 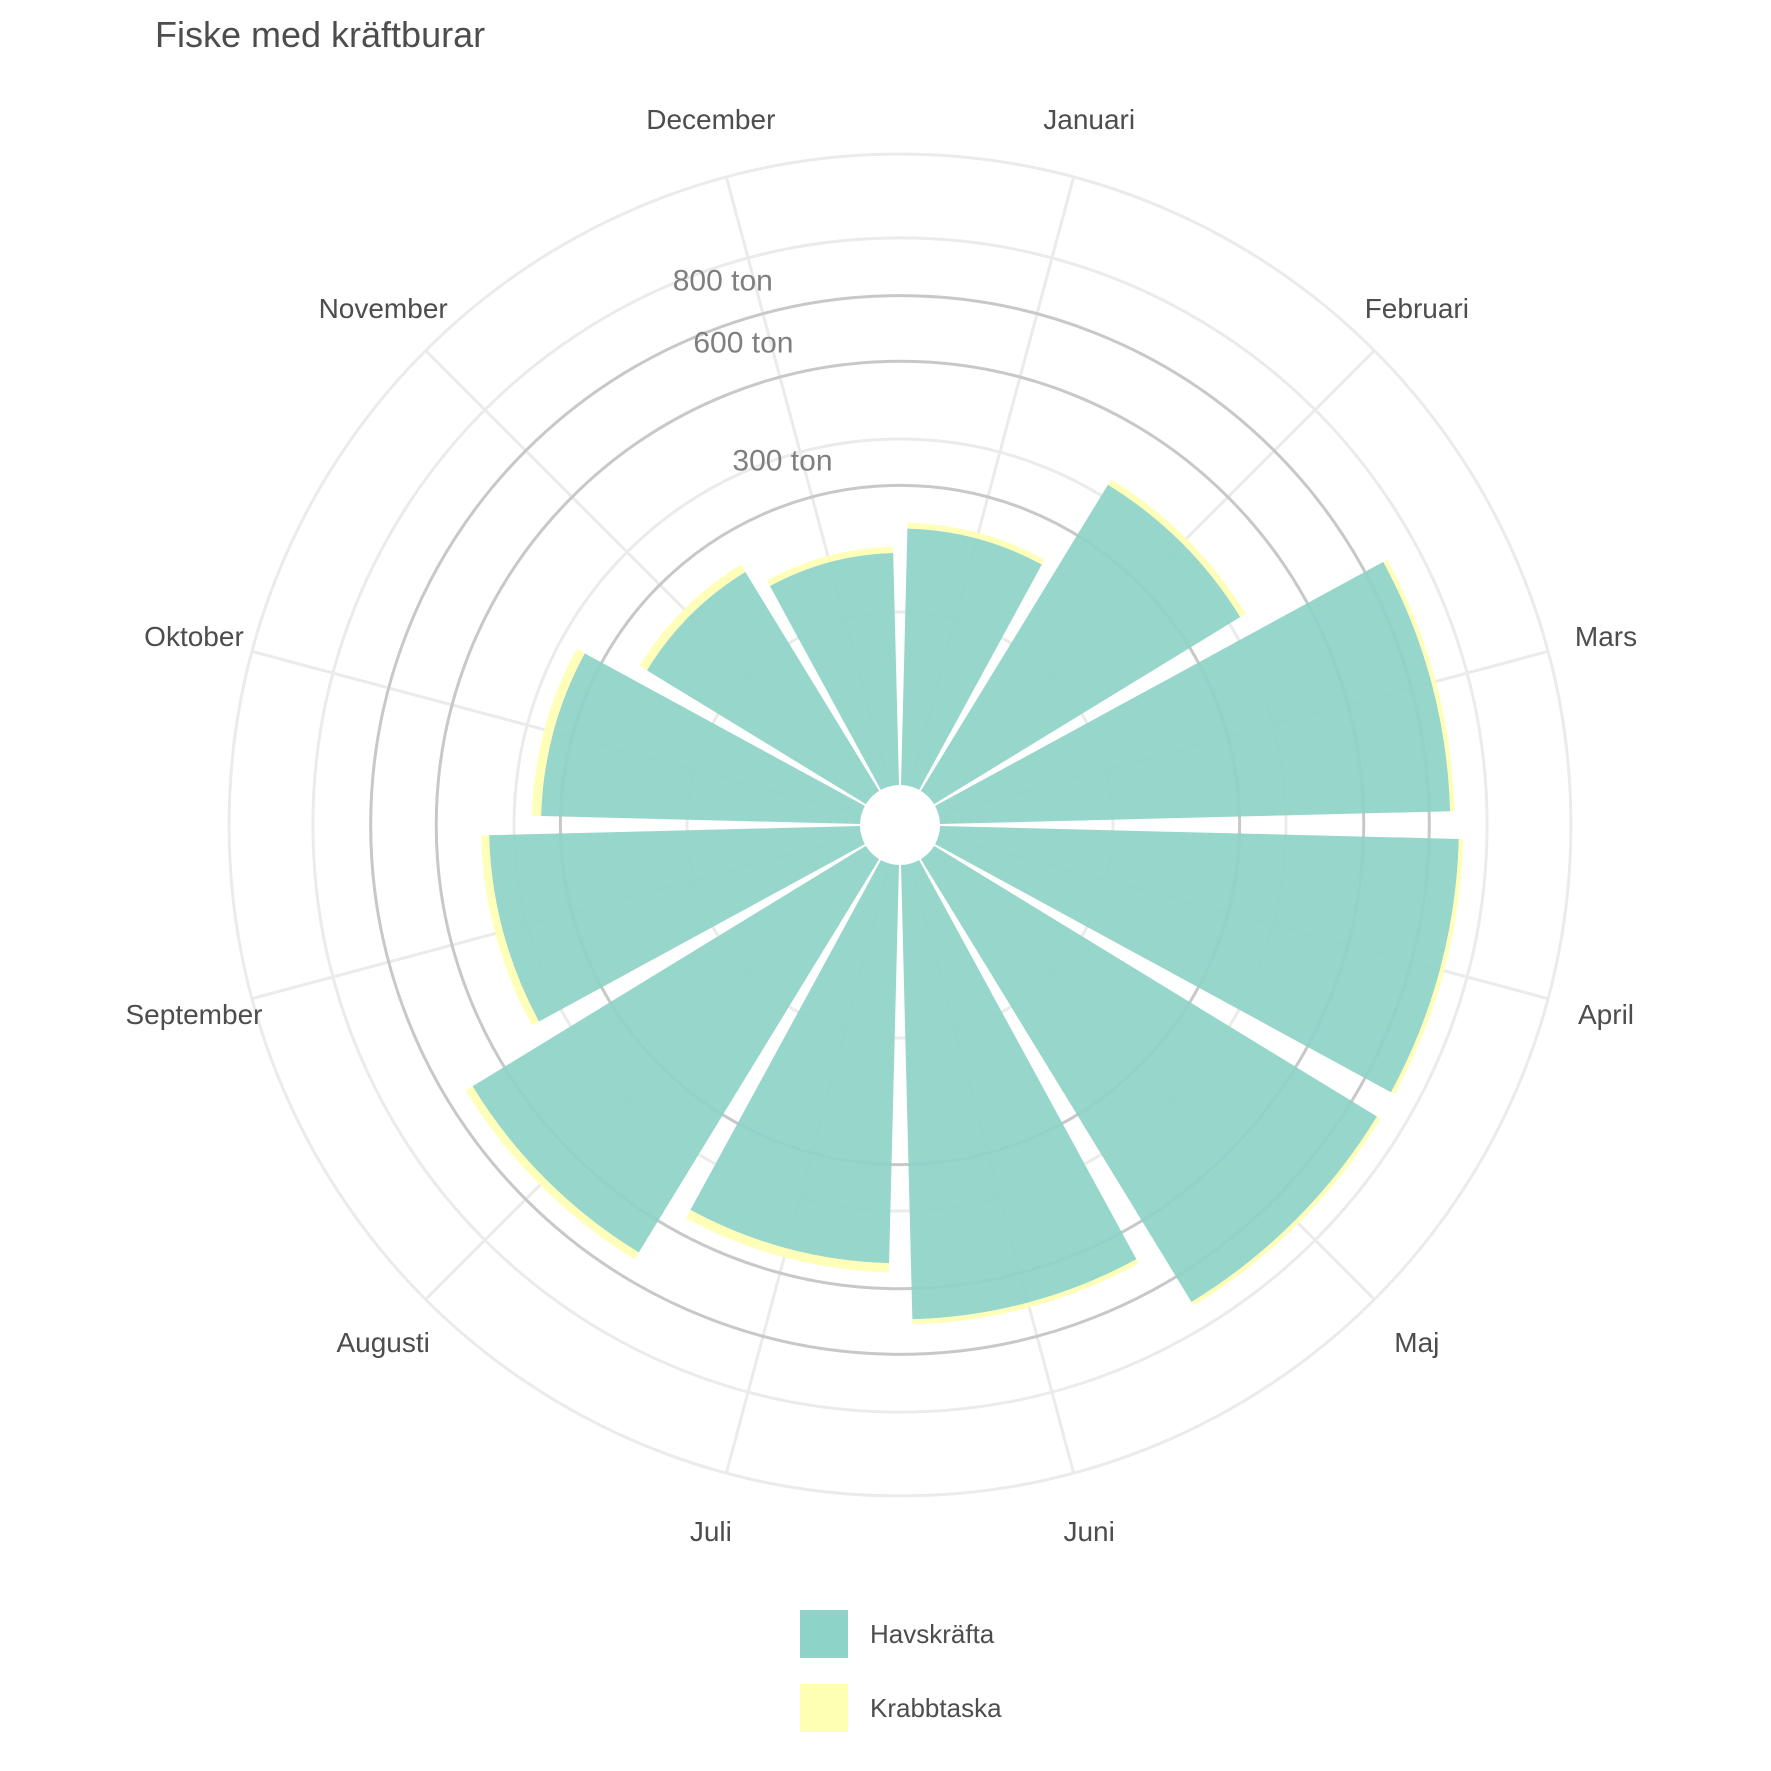 I want to click on bar-havskrfta-mars, so click(x=1193, y=693).